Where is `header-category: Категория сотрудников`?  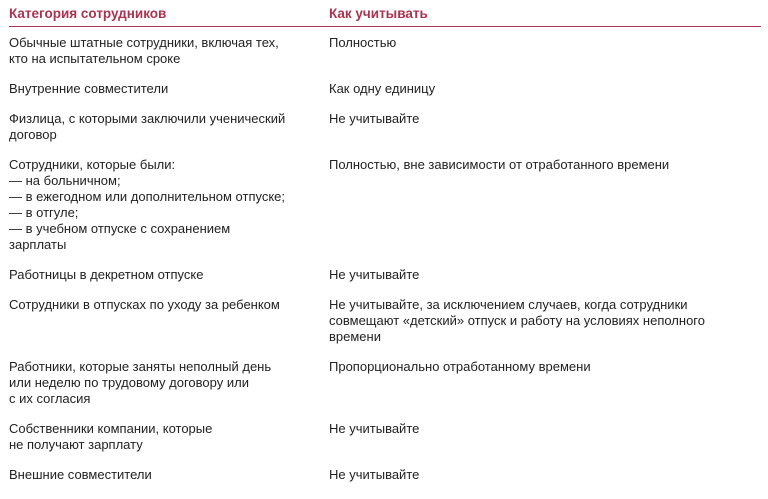
header-category: Категория сотрудников is located at coordinates (88, 13).